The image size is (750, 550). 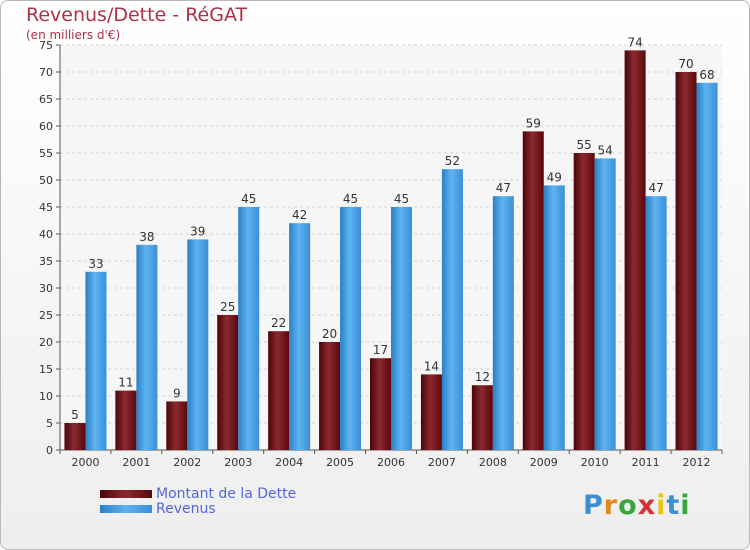 What do you see at coordinates (697, 462) in the screenshot?
I see `x-tick-label: 2012` at bounding box center [697, 462].